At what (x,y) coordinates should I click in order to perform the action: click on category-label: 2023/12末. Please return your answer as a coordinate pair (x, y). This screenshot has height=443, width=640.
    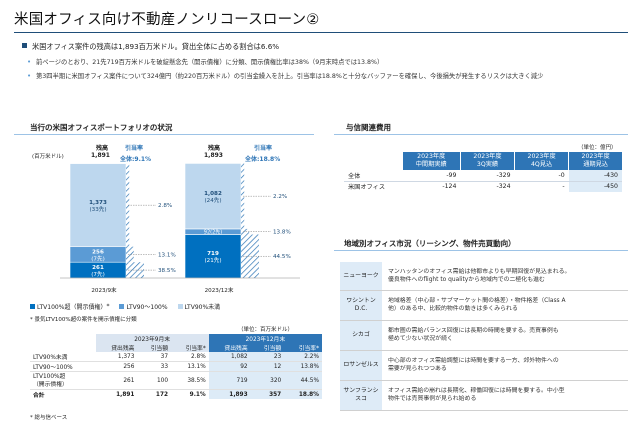
    Looking at the image, I should click on (219, 290).